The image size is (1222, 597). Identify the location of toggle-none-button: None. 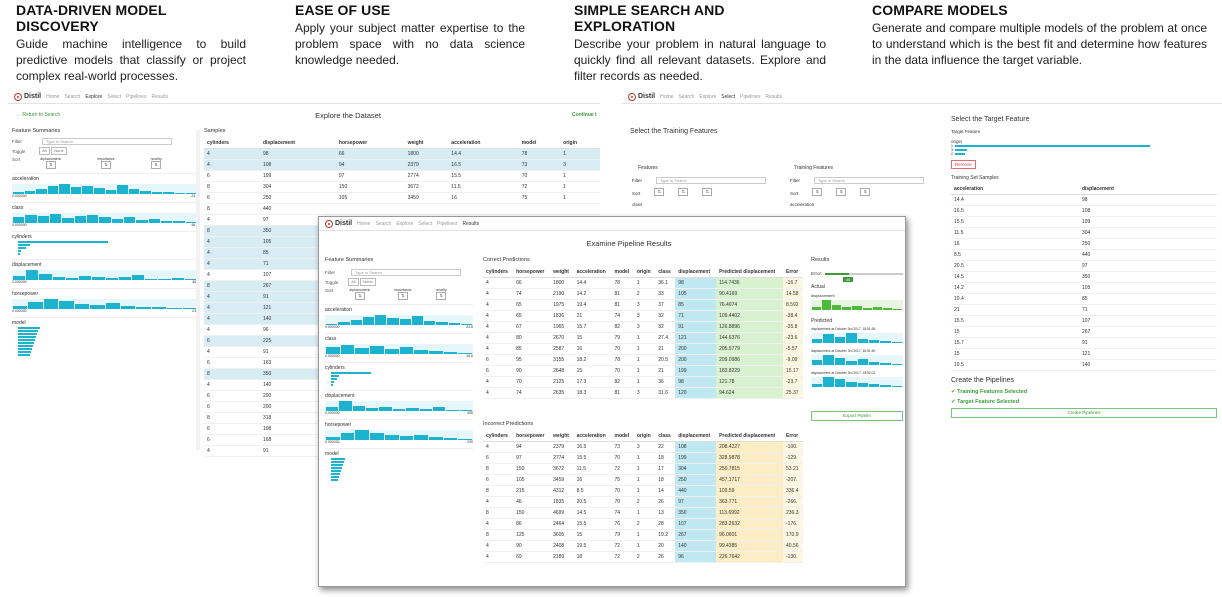
(59, 151).